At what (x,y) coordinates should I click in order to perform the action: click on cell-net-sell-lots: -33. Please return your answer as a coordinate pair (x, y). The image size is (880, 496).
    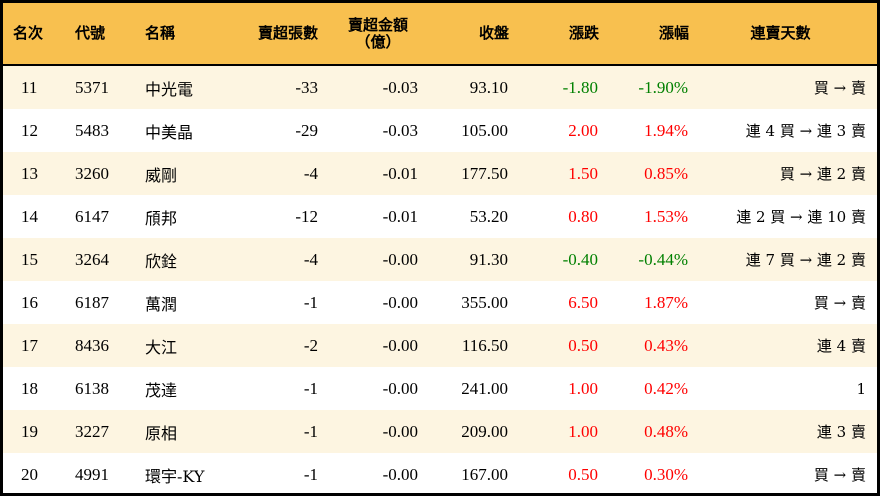
    Looking at the image, I should click on (306, 87).